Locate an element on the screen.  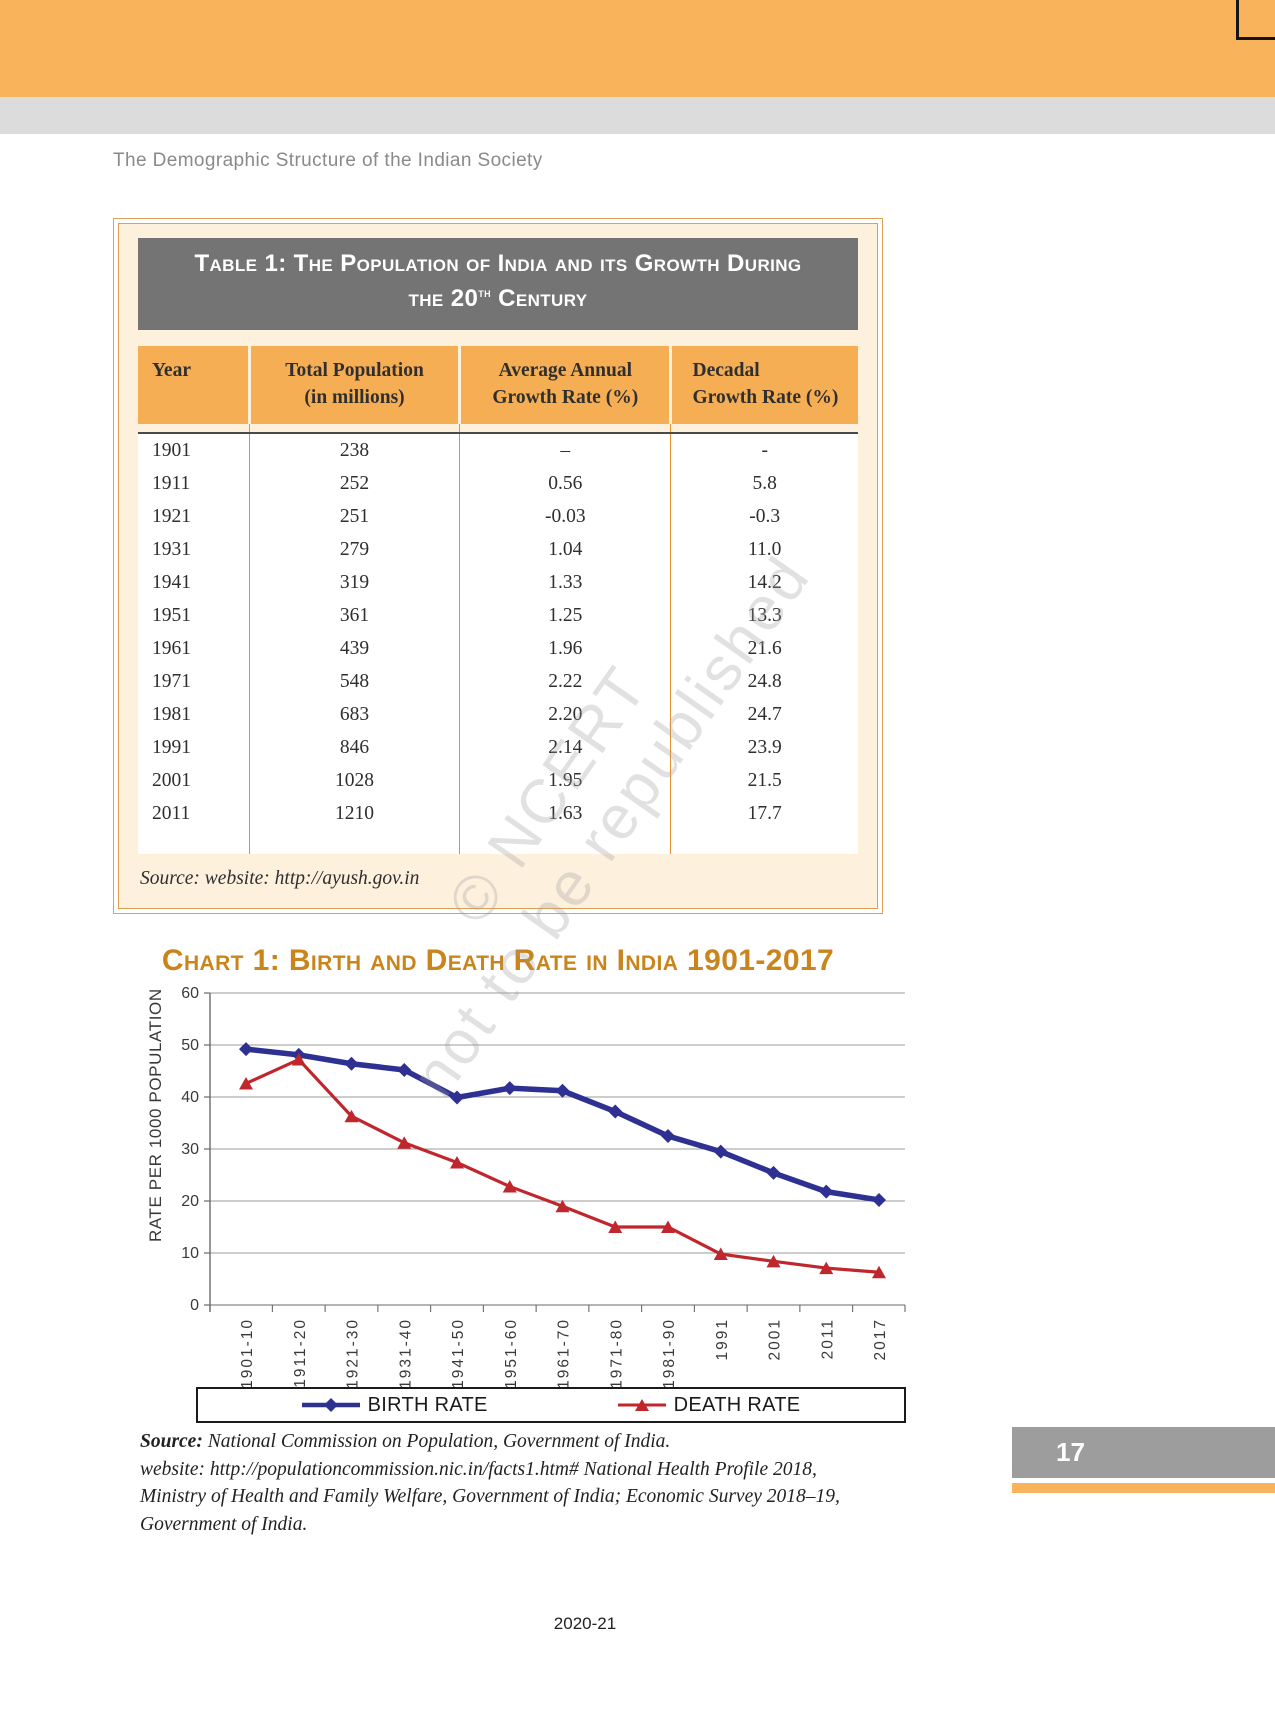
table-row: 1931 279 1.04 11.0 is located at coordinates (498, 550).